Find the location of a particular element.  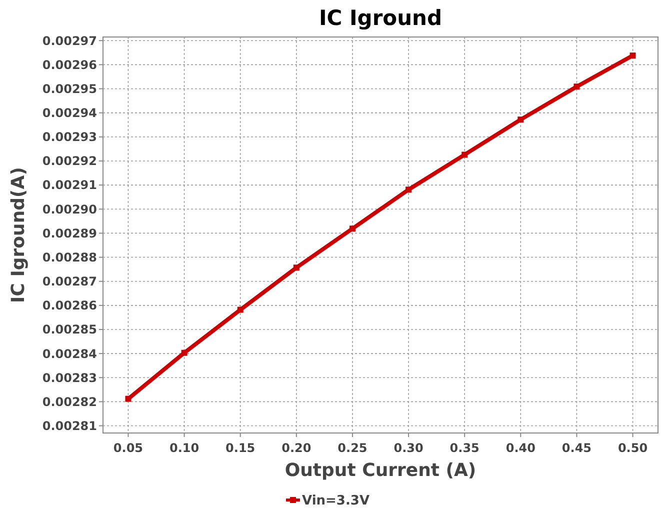

y-tick-label: 0.00290 is located at coordinates (69, 209).